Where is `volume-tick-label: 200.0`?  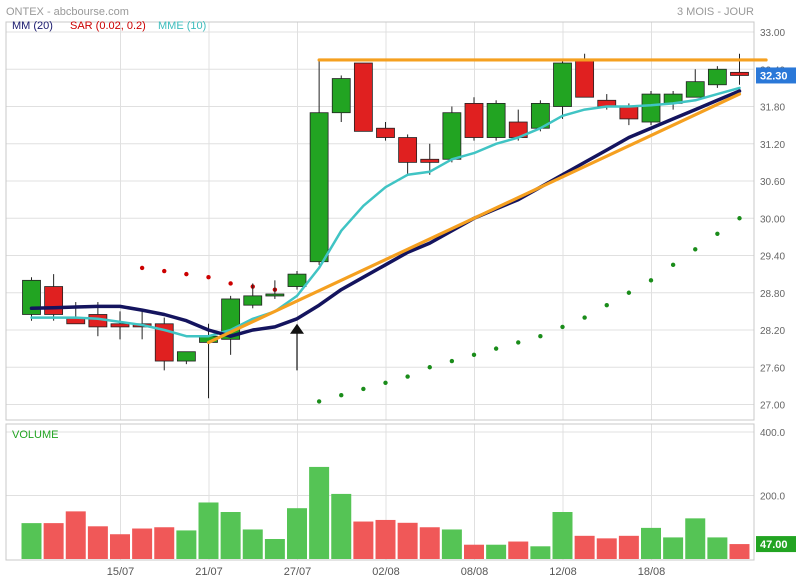
volume-tick-label: 200.0 is located at coordinates (772, 497).